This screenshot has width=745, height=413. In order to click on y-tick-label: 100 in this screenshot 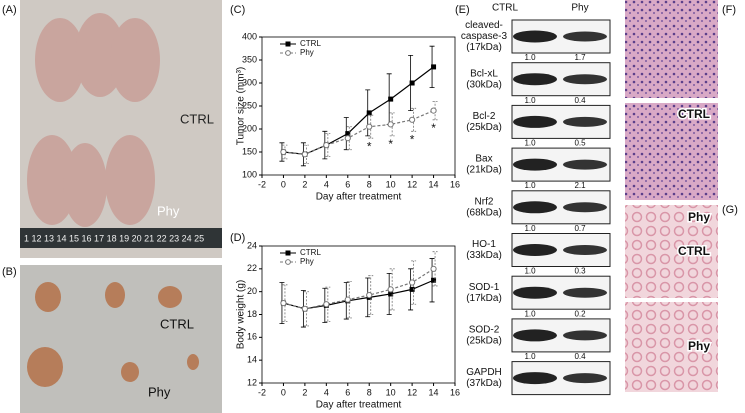, I will do `click(249, 174)`.